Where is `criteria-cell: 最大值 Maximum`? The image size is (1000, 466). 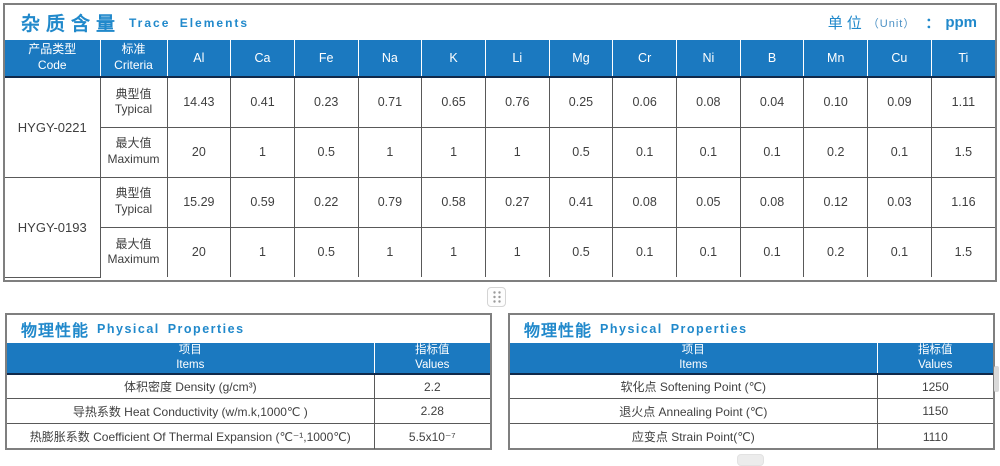
criteria-cell: 最大值 Maximum is located at coordinates (134, 251).